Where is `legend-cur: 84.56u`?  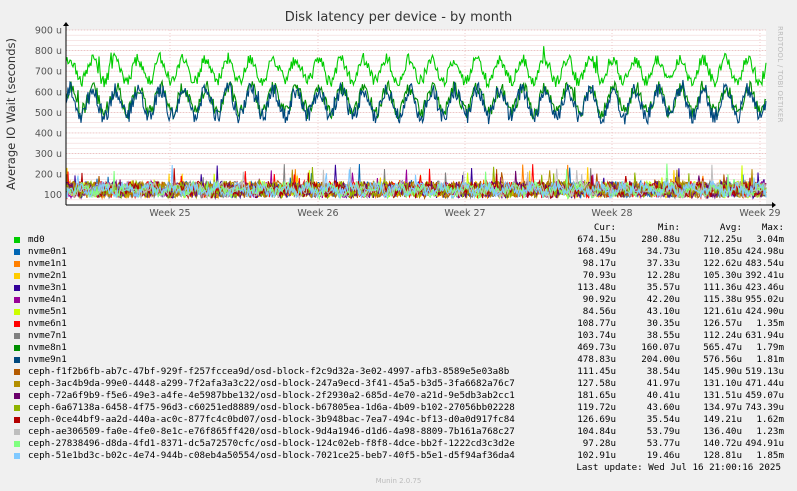 legend-cur: 84.56u is located at coordinates (599, 311).